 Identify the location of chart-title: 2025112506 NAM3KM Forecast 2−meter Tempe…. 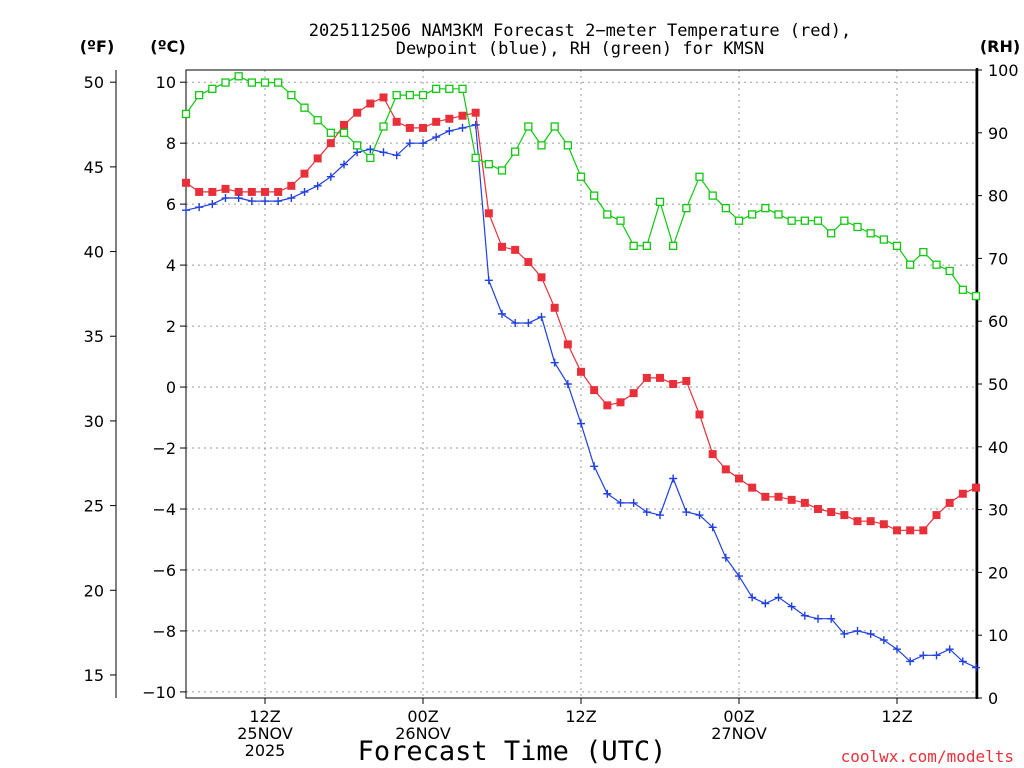
(580, 31).